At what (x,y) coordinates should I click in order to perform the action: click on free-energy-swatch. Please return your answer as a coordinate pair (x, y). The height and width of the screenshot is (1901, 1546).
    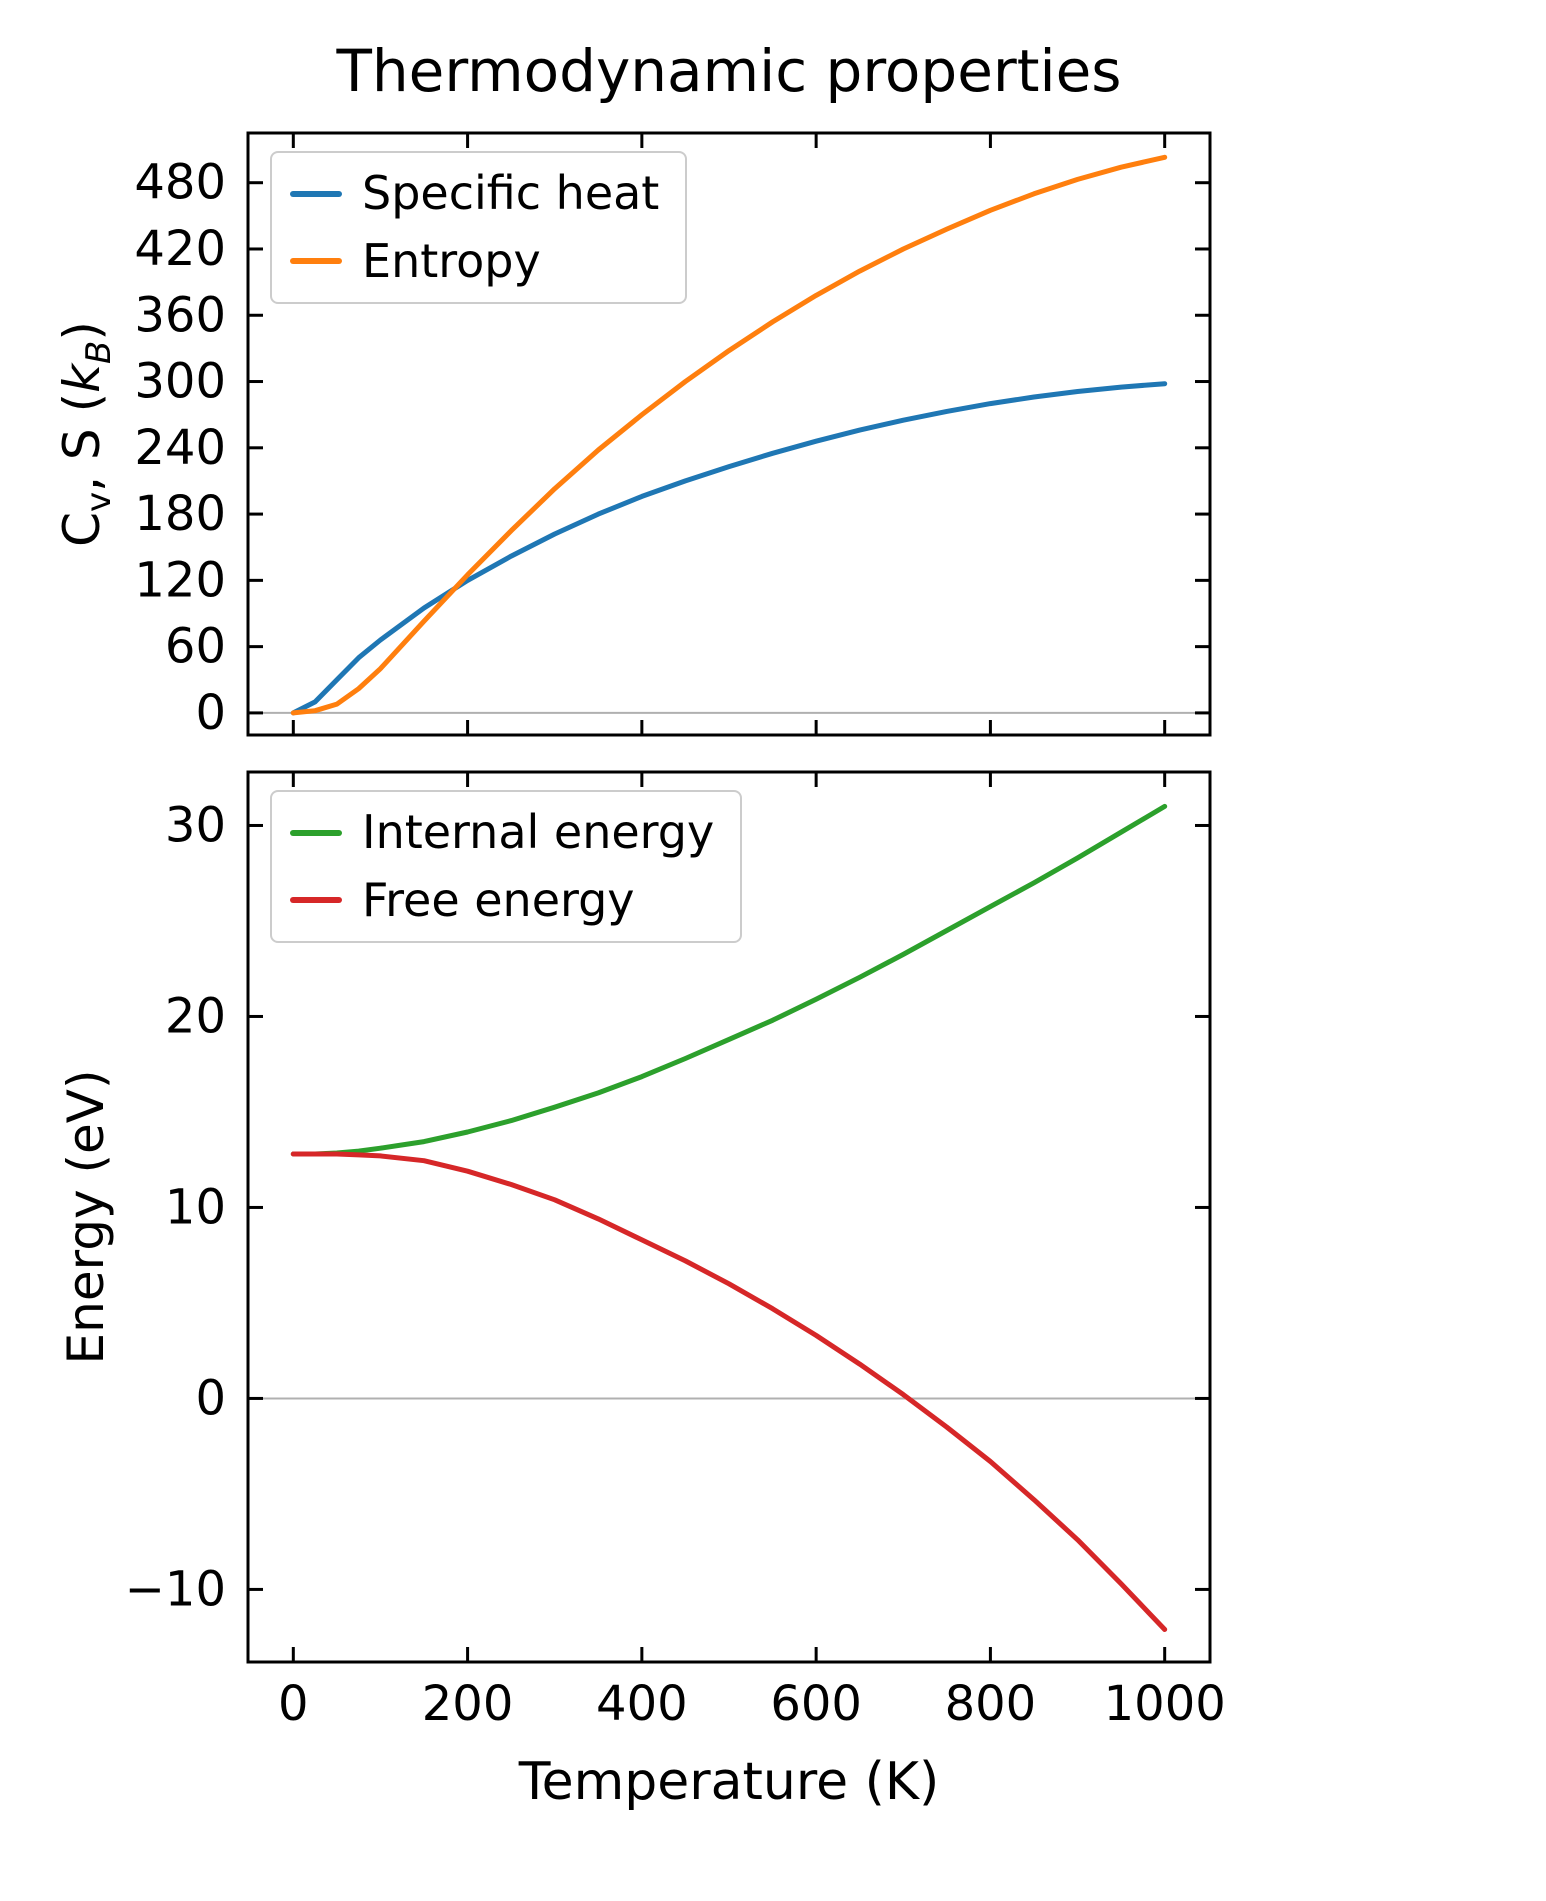
    Looking at the image, I should click on (316, 900).